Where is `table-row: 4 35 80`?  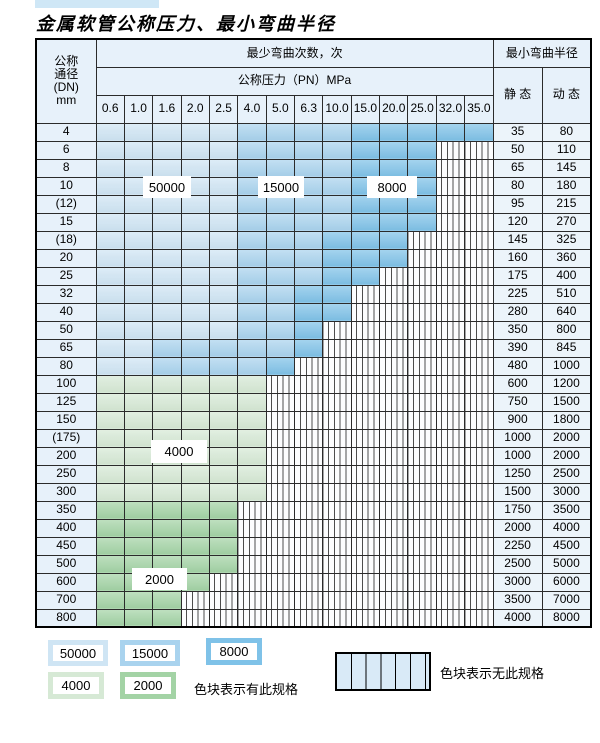 table-row: 4 35 80 is located at coordinates (313, 132).